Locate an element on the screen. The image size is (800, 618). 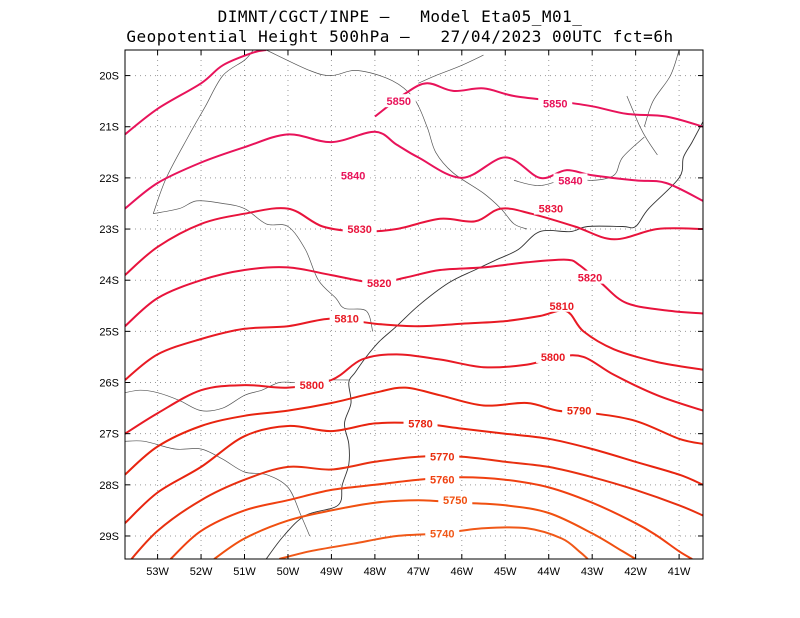
lon-tick-label: 52W is located at coordinates (201, 572).